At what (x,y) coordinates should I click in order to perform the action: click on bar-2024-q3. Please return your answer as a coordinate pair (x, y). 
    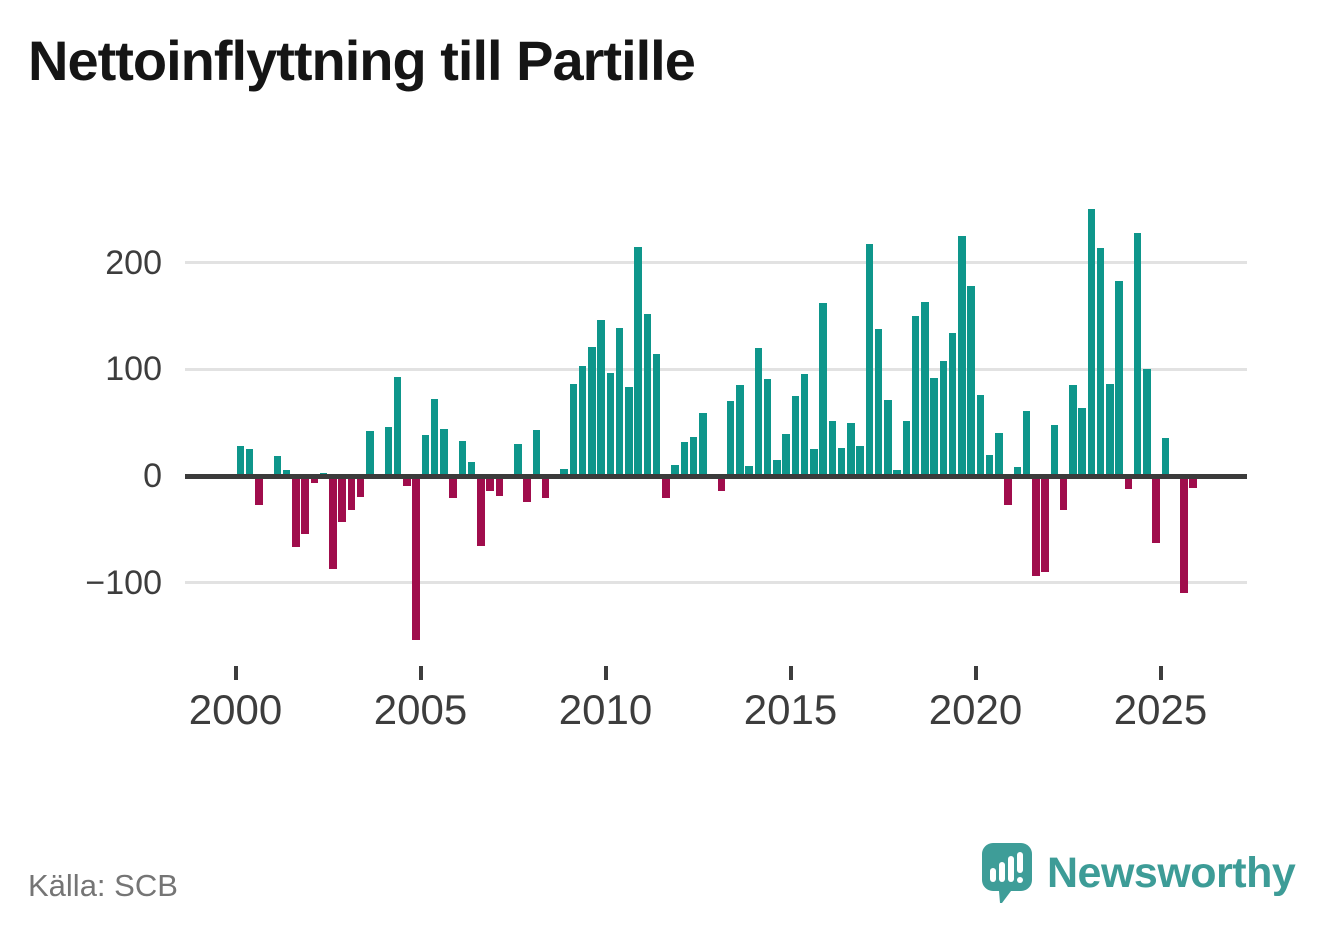
    Looking at the image, I should click on (1147, 422).